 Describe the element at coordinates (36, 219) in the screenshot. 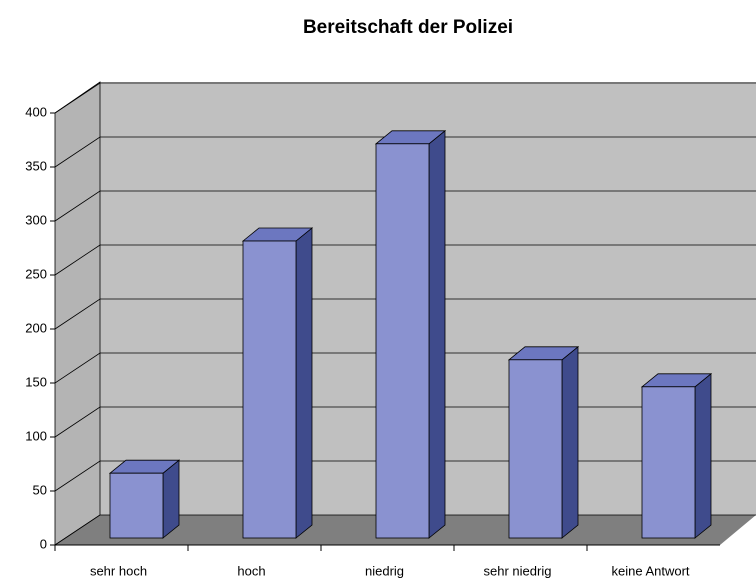

I see `y-tick-label: 300` at that location.